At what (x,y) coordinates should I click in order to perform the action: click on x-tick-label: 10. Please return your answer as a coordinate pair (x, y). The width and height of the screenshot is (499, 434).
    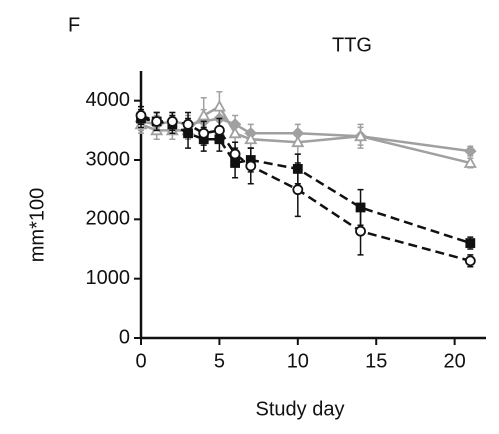
    Looking at the image, I should click on (298, 361).